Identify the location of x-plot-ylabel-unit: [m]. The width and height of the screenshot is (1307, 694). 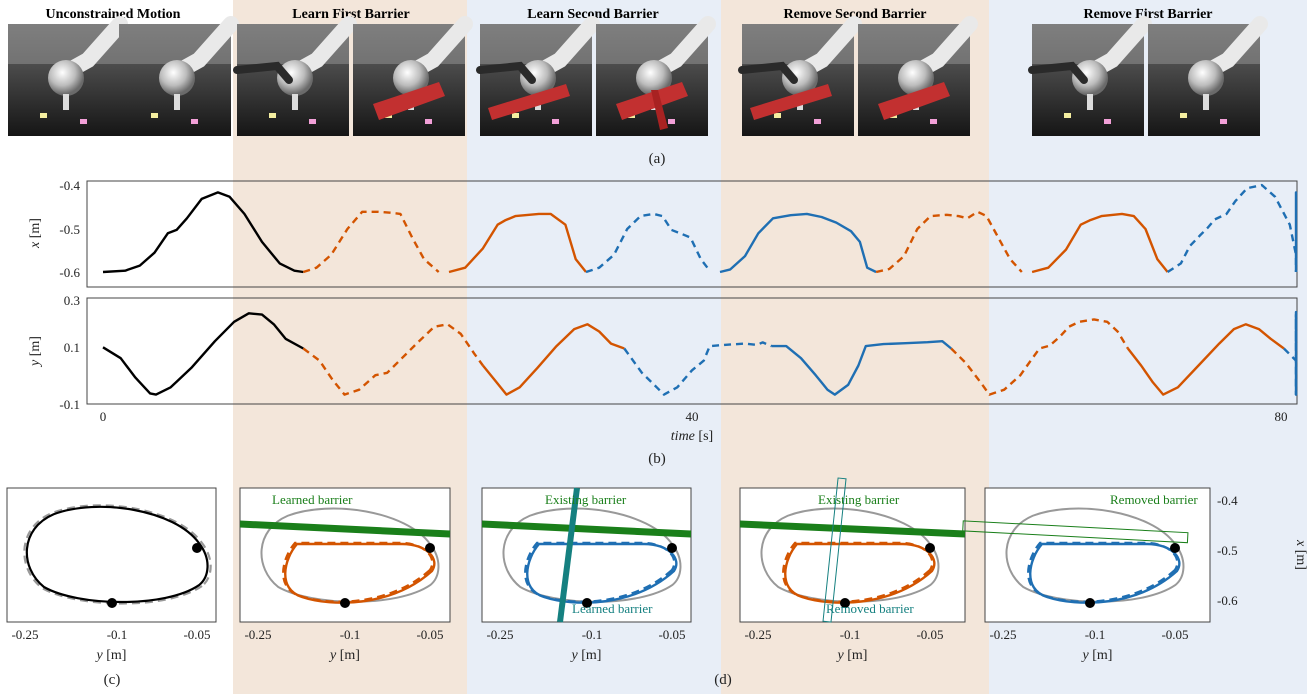
(35, 230).